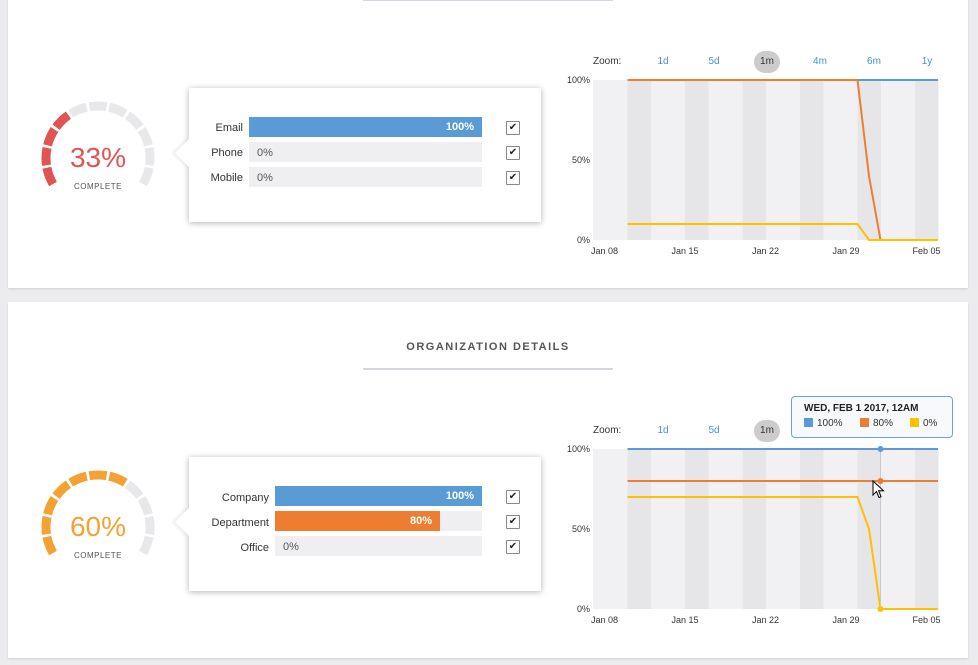 This screenshot has height=665, width=978. What do you see at coordinates (765, 620) in the screenshot?
I see `x-tick-label: Jan 22` at bounding box center [765, 620].